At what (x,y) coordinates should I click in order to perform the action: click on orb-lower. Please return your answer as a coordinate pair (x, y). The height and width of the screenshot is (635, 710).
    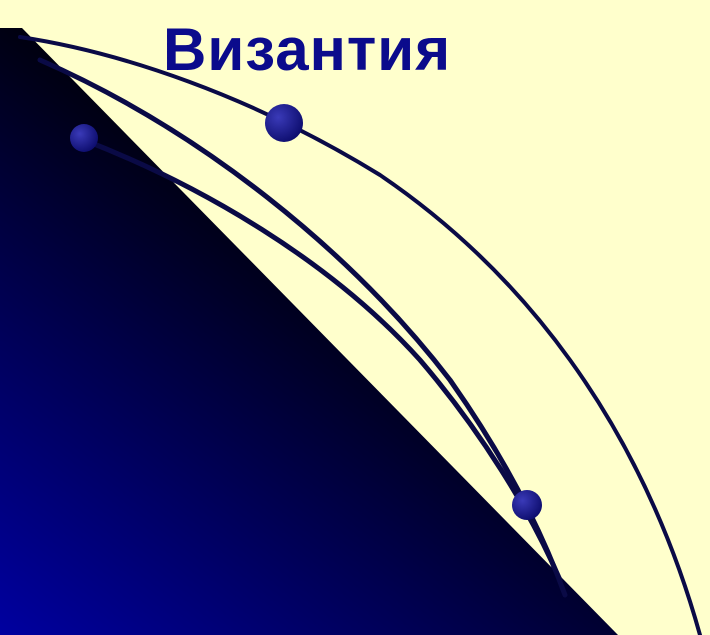
    Looking at the image, I should click on (527, 505).